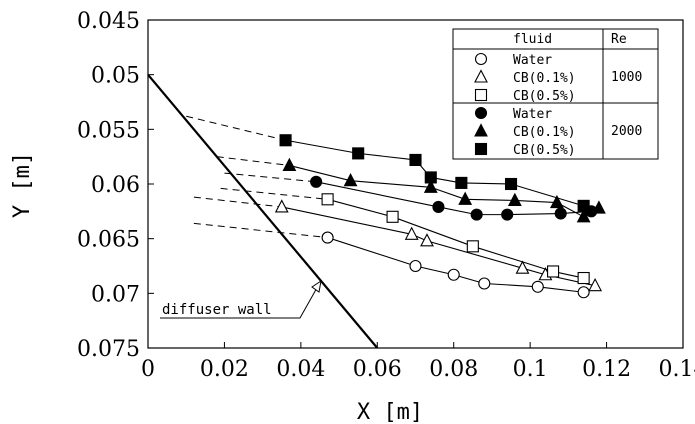 The image size is (695, 424). Describe the element at coordinates (148, 369) in the screenshot. I see `x-tick-label: 0` at that location.